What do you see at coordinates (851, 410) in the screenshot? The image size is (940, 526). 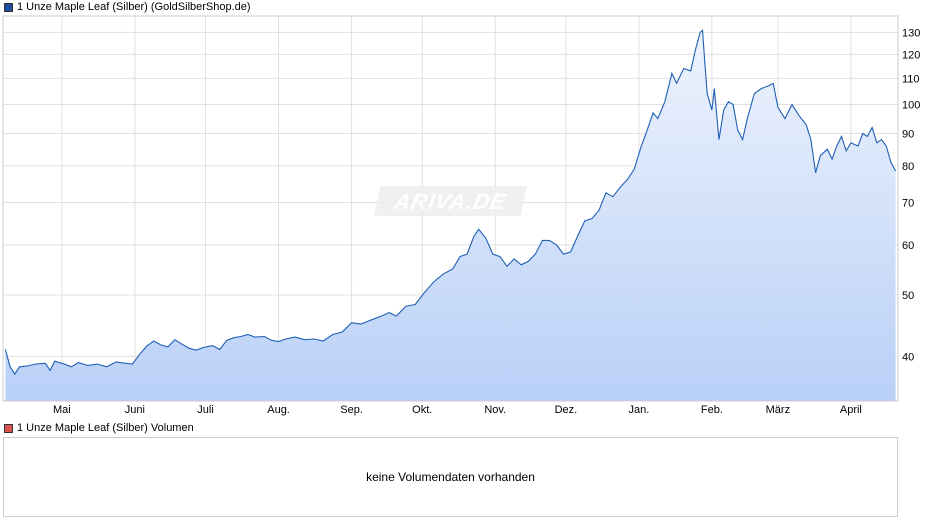 I see `x-tick-label: April` at bounding box center [851, 410].